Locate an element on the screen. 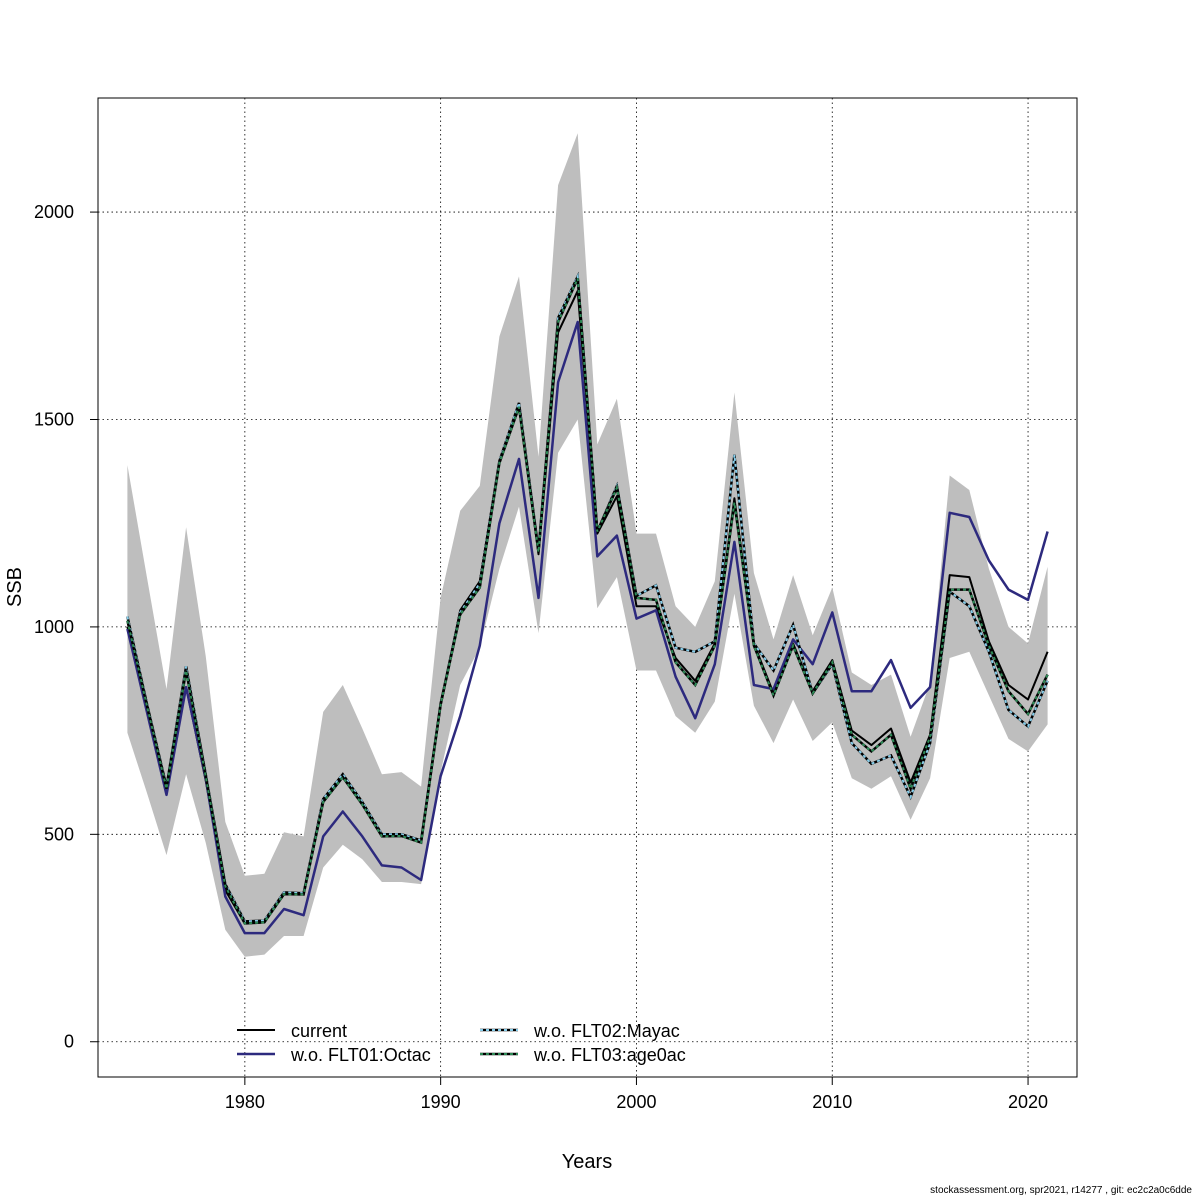 Image resolution: width=1200 pixels, height=1200 pixels. legend-label: w.o. FLT02:Mayac is located at coordinates (606, 1031).